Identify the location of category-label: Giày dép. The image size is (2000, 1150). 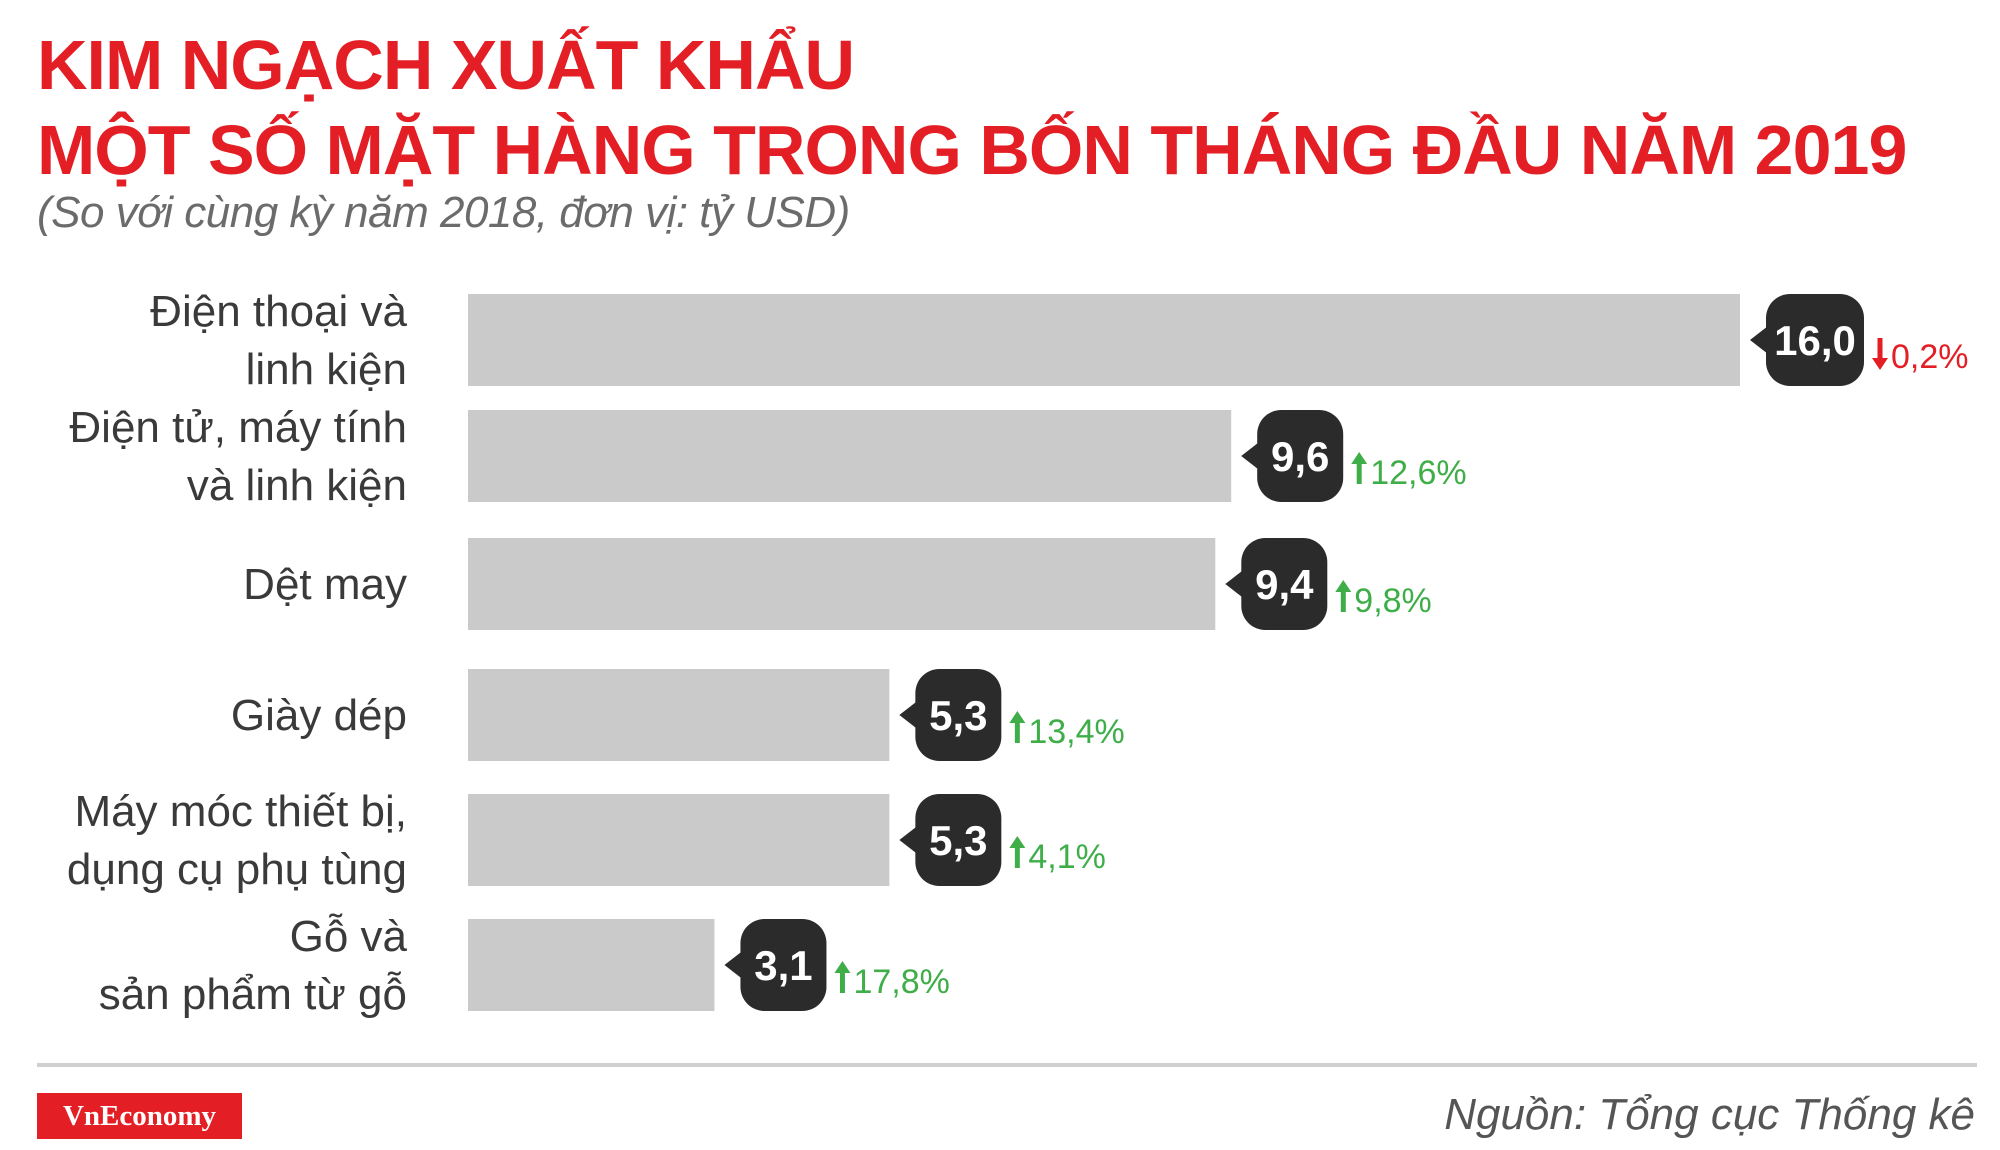
(319, 715).